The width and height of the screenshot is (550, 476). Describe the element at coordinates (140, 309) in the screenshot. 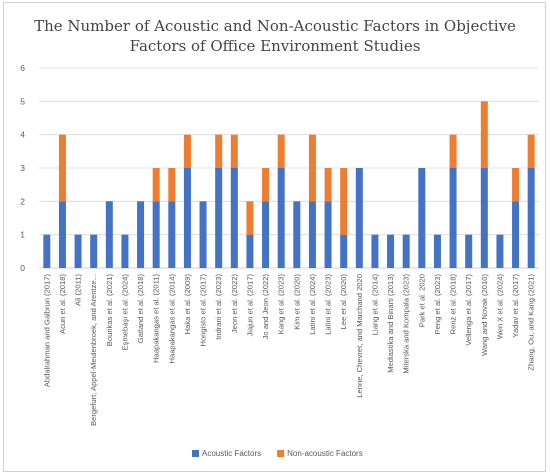

I see `x-tick-label: Gatland et al. (2018)` at that location.